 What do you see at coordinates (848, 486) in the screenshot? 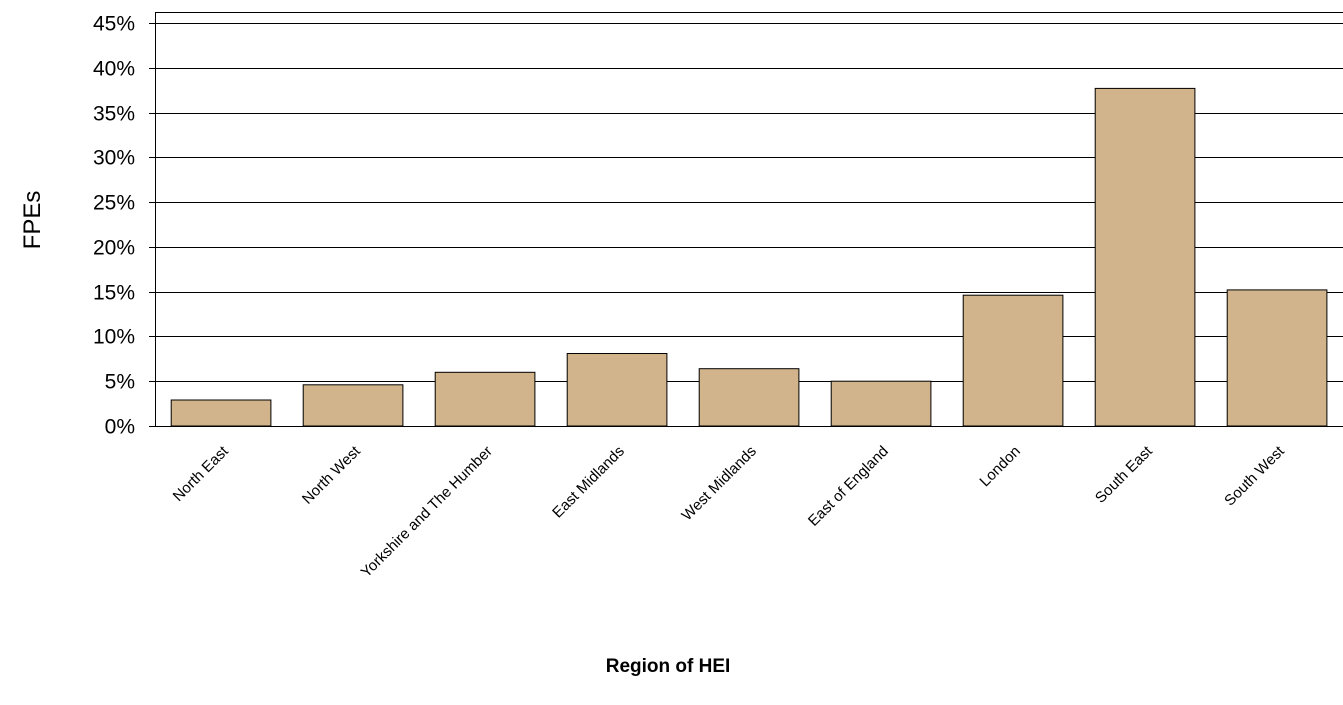
I see `x-tick-label: East of England` at bounding box center [848, 486].